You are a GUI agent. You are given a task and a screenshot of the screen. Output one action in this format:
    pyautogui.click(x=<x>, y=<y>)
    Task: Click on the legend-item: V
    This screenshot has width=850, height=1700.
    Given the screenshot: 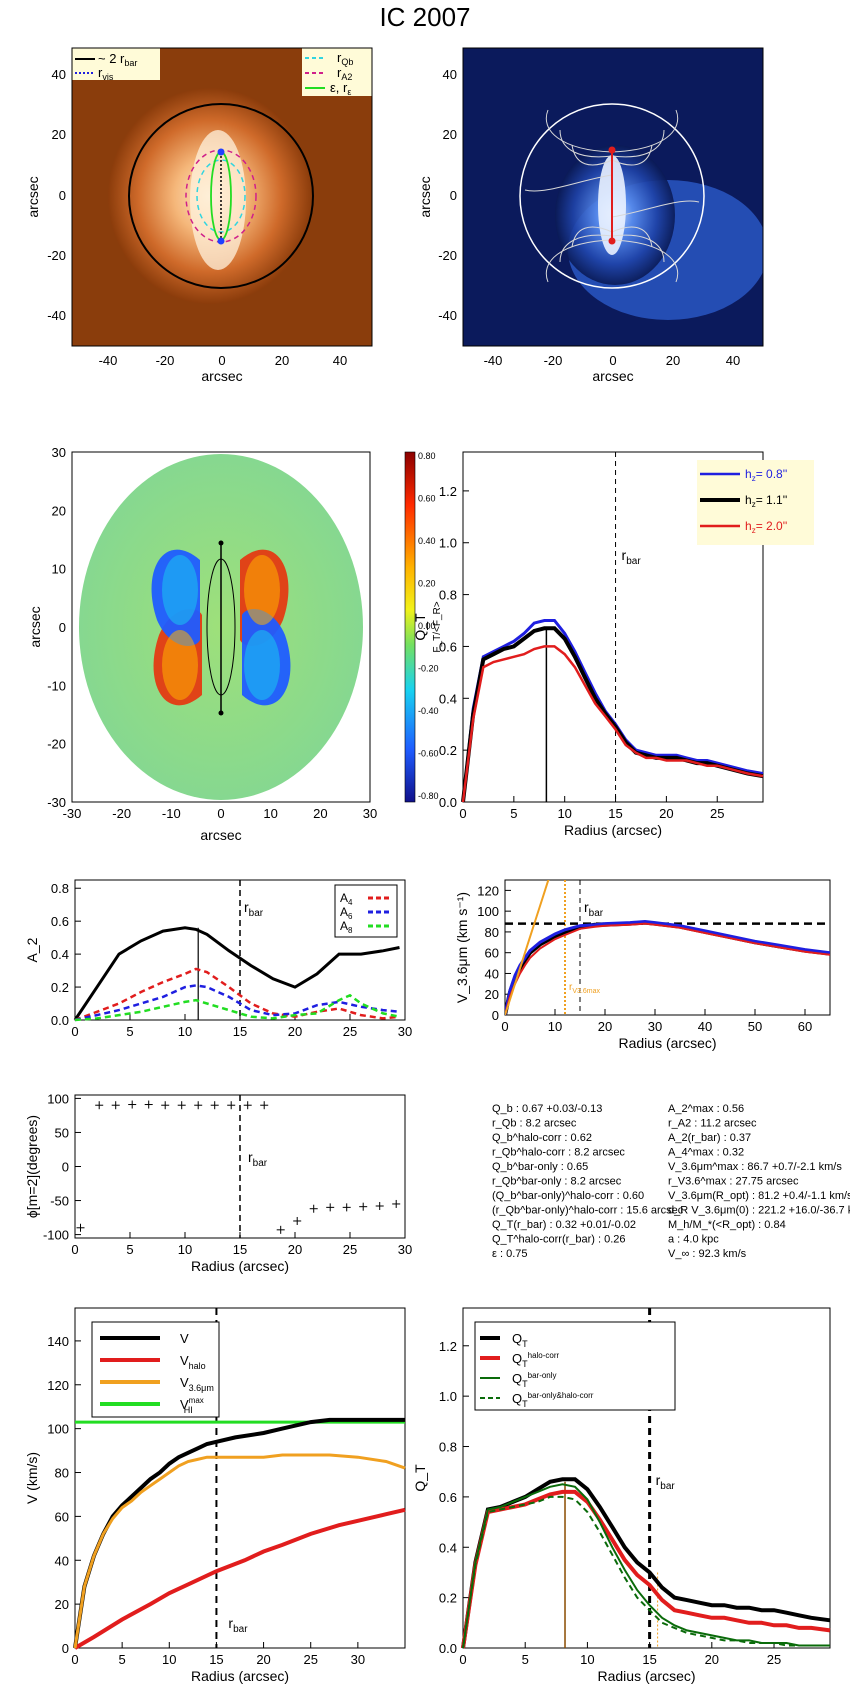 What is the action you would take?
    pyautogui.click(x=184, y=1338)
    